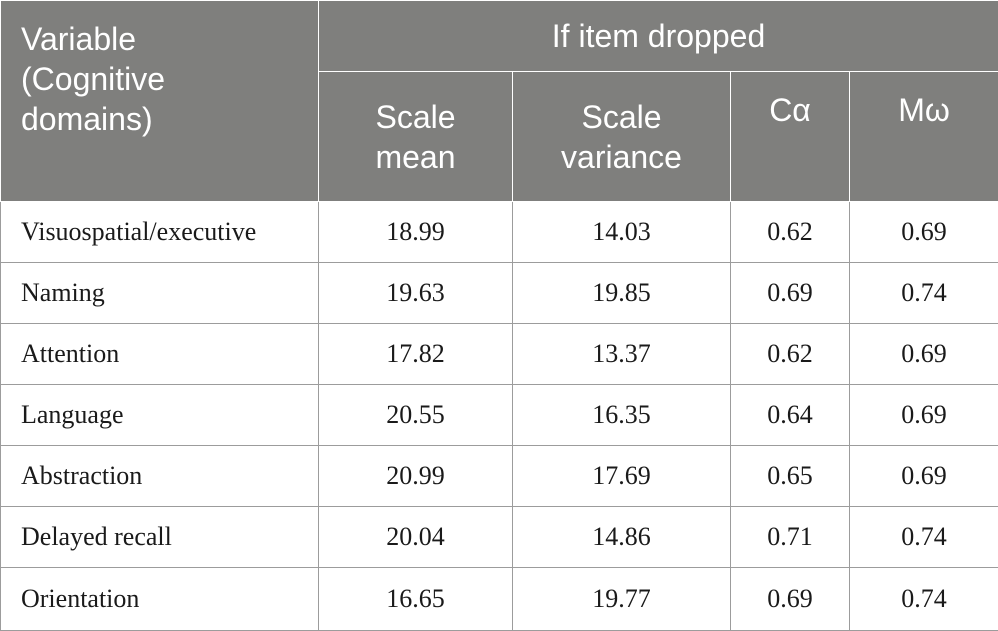 This screenshot has width=998, height=631. What do you see at coordinates (159, 354) in the screenshot?
I see `variable-cell: Attention` at bounding box center [159, 354].